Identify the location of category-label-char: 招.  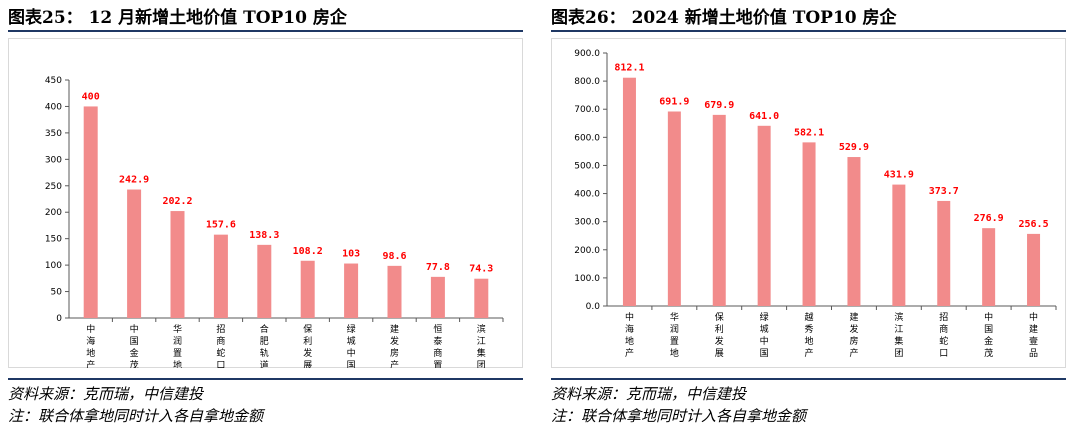
(220, 329).